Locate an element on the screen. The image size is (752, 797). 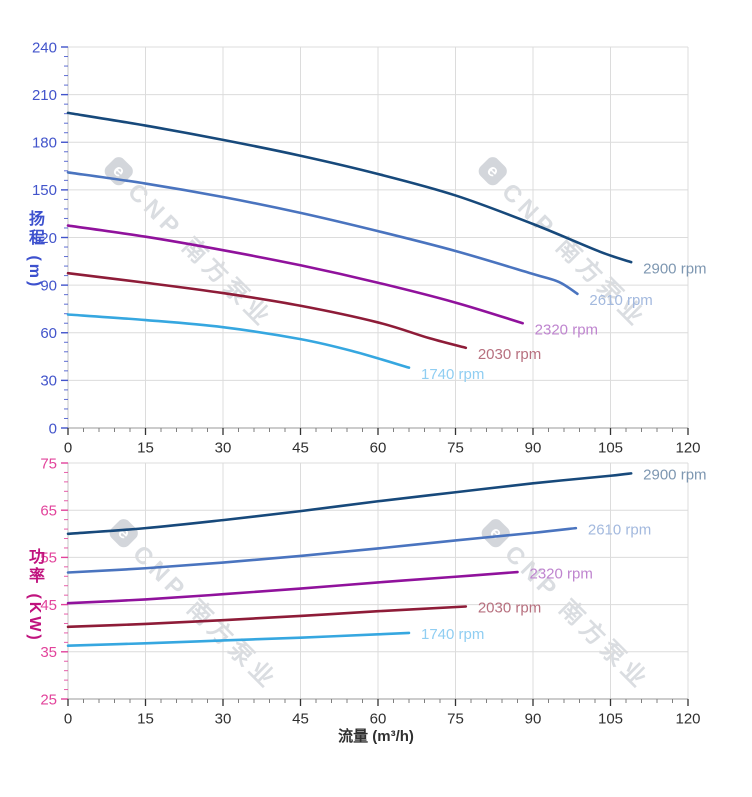
y-tick-label: 120 is located at coordinates (44, 238).